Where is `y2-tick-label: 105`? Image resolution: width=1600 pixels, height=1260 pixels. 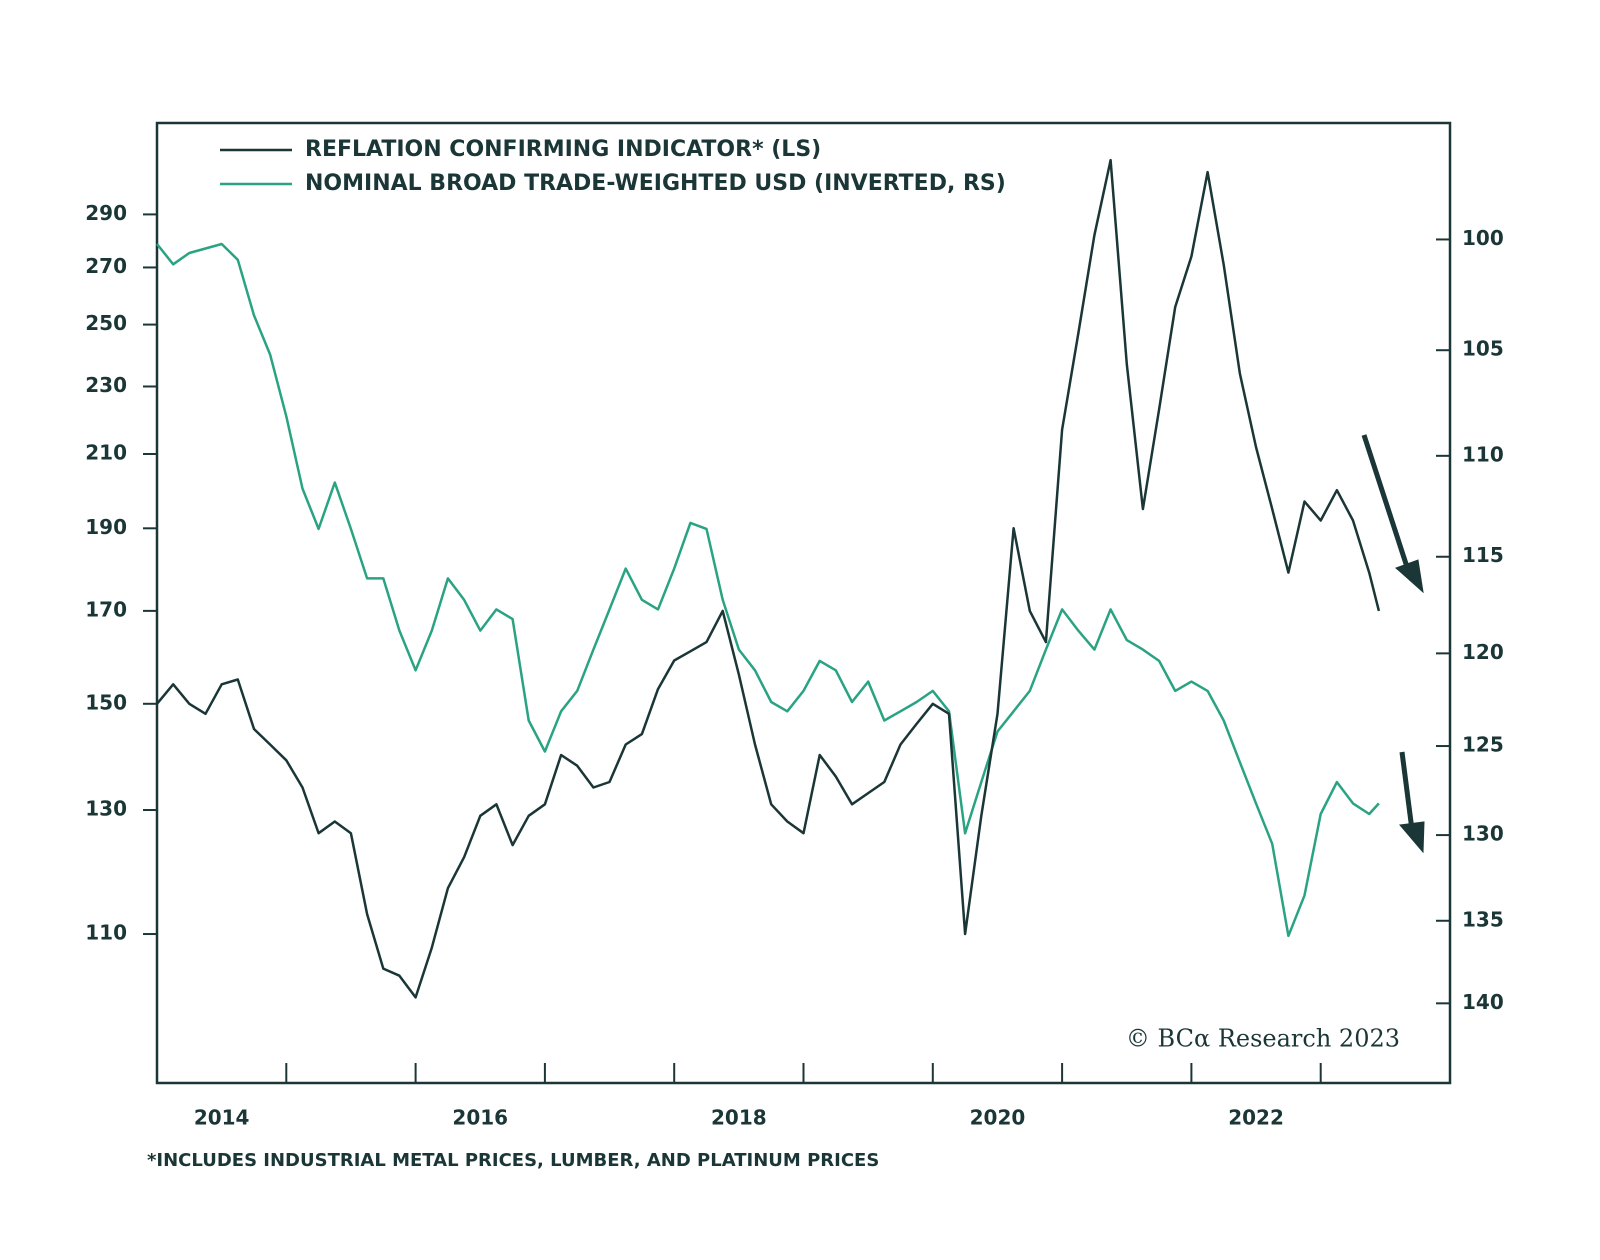 y2-tick-label: 105 is located at coordinates (1483, 349).